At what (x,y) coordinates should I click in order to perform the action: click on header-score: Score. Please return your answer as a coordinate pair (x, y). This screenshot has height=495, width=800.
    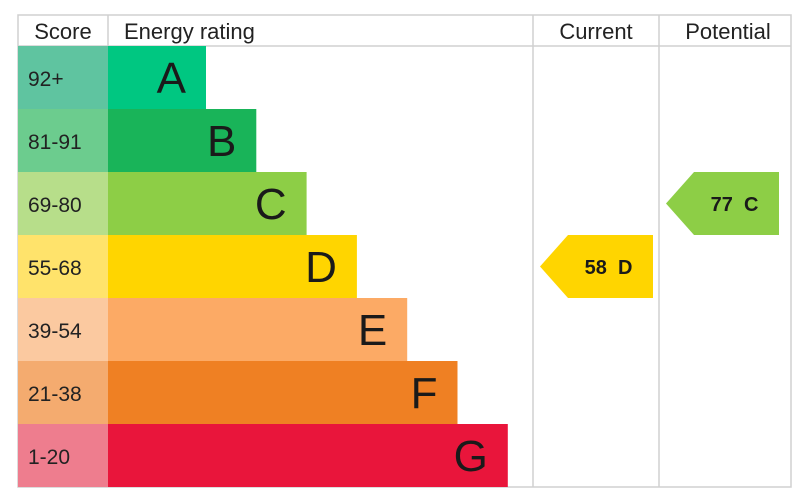
    Looking at the image, I should click on (62, 31).